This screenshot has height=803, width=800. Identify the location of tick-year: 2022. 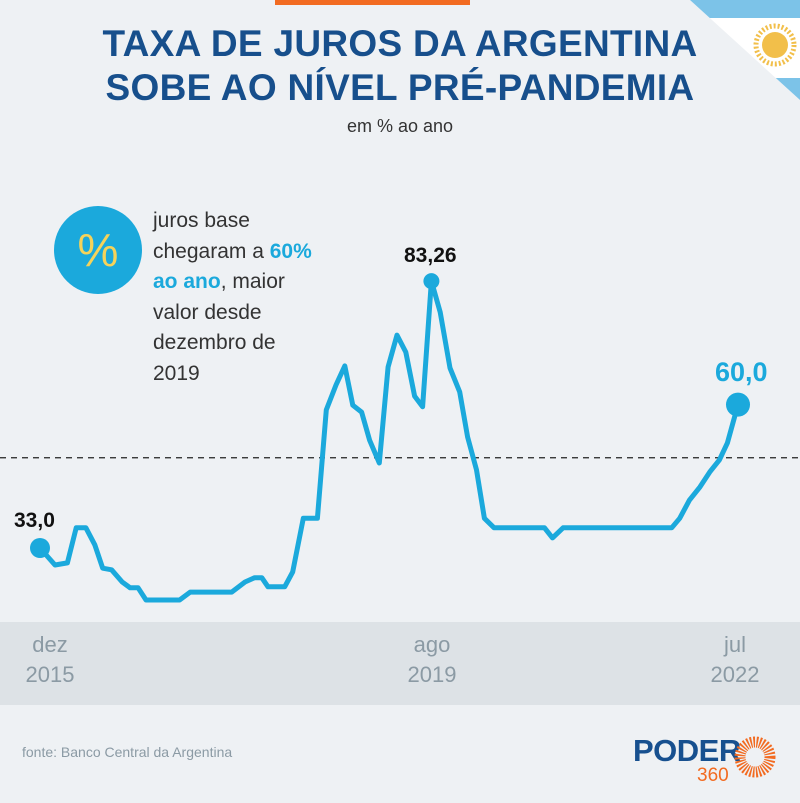
(735, 674).